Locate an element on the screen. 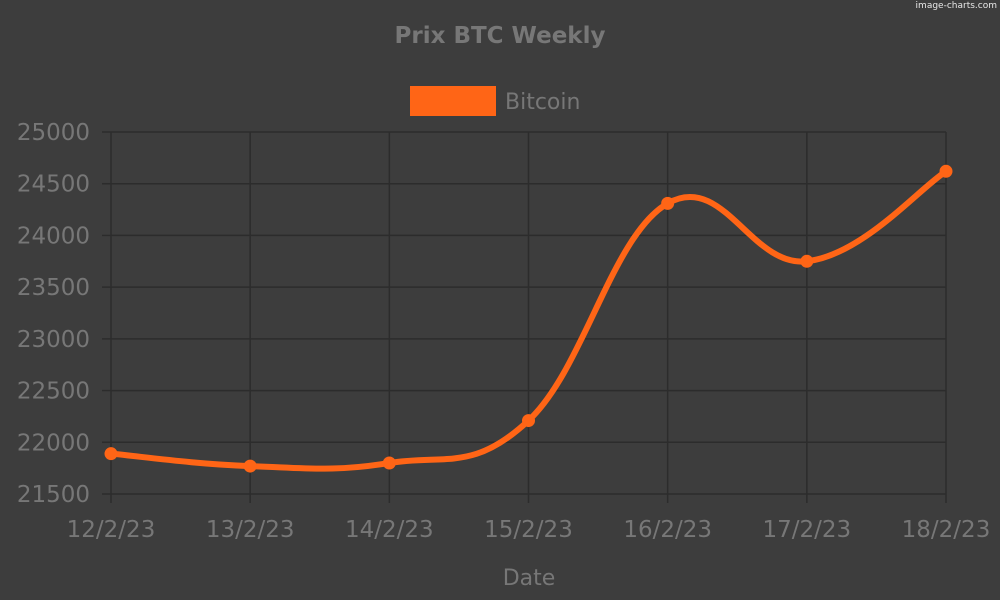 The height and width of the screenshot is (600, 1000). y-tick-label: 24000 is located at coordinates (53, 236).